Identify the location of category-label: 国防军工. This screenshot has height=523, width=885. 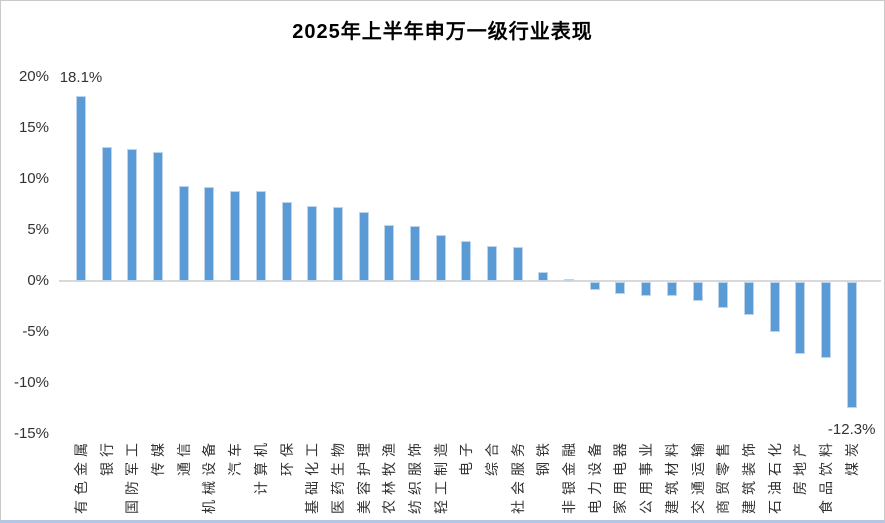
(132, 479).